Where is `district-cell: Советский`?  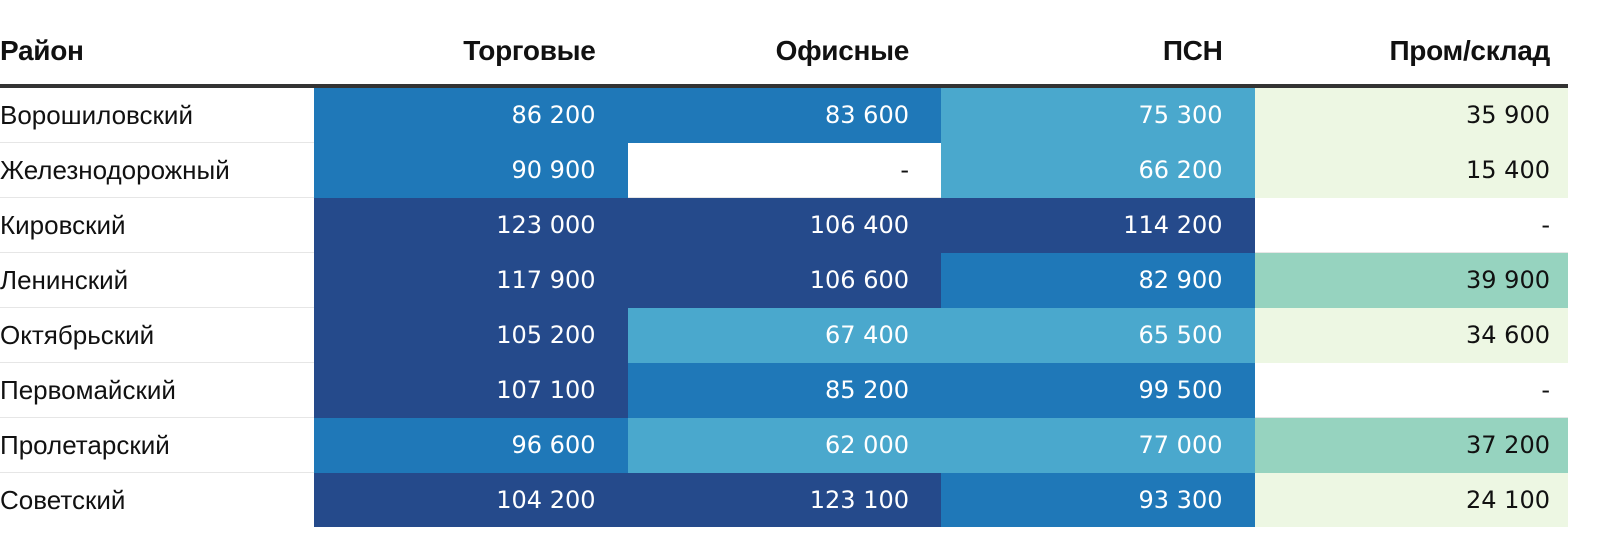 district-cell: Советский is located at coordinates (63, 499).